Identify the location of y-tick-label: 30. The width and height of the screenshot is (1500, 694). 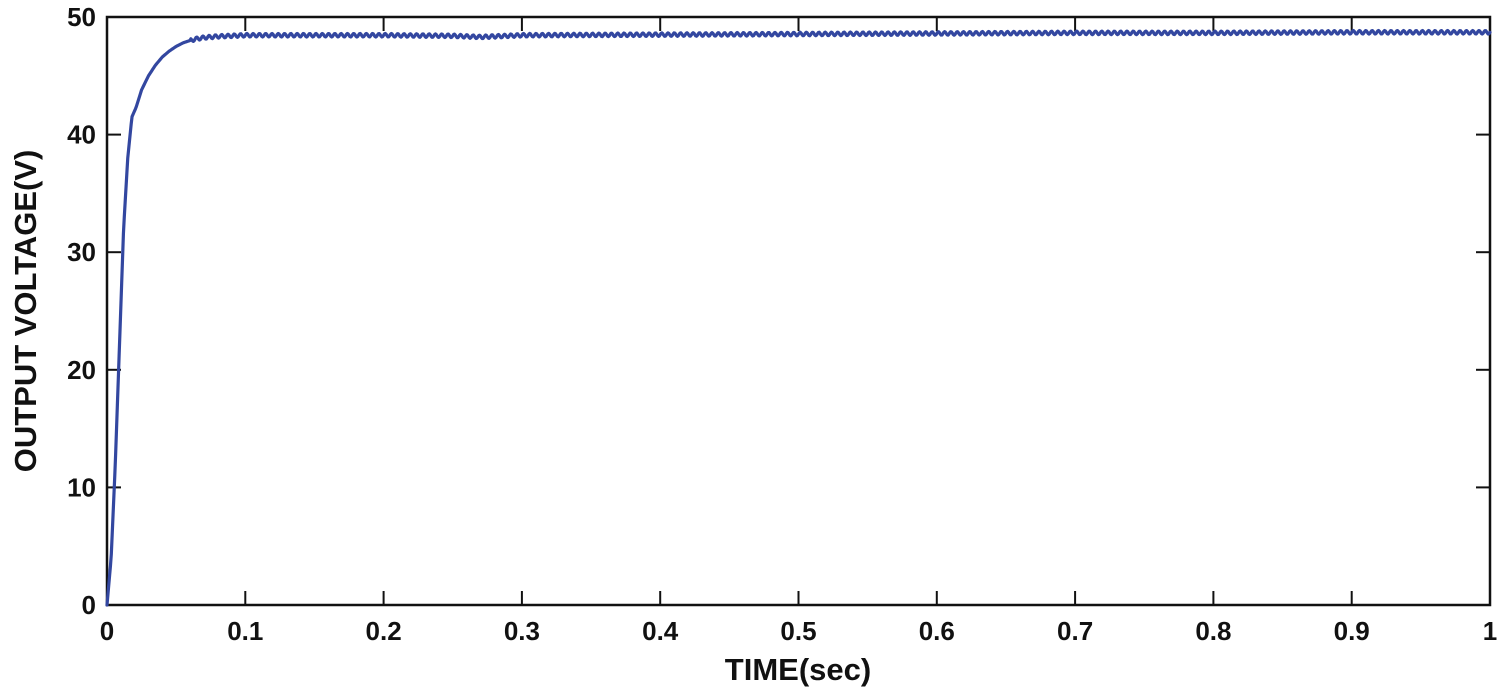
(81, 252).